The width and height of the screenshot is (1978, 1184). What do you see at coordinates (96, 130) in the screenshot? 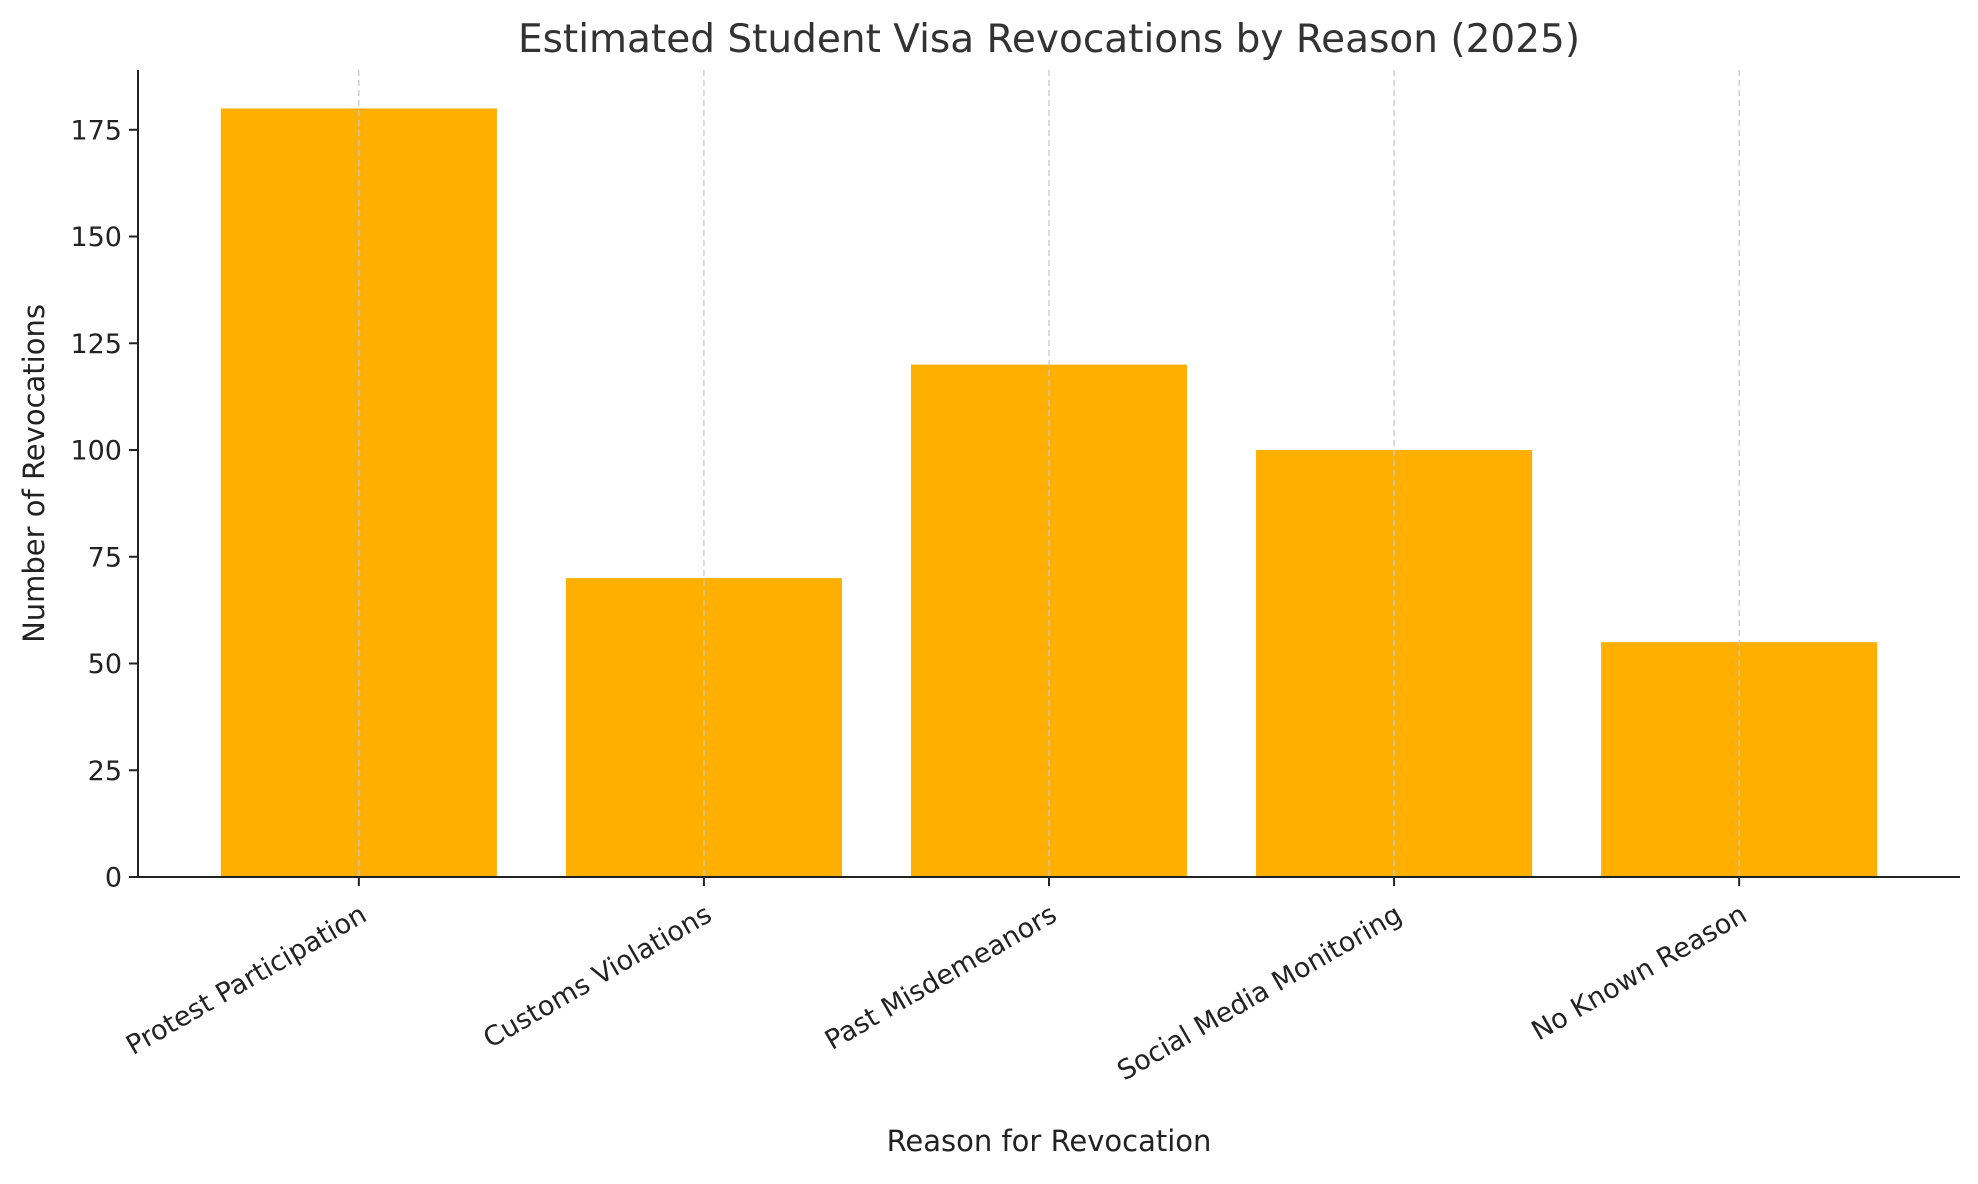
I see `y-tick-label: 175` at bounding box center [96, 130].